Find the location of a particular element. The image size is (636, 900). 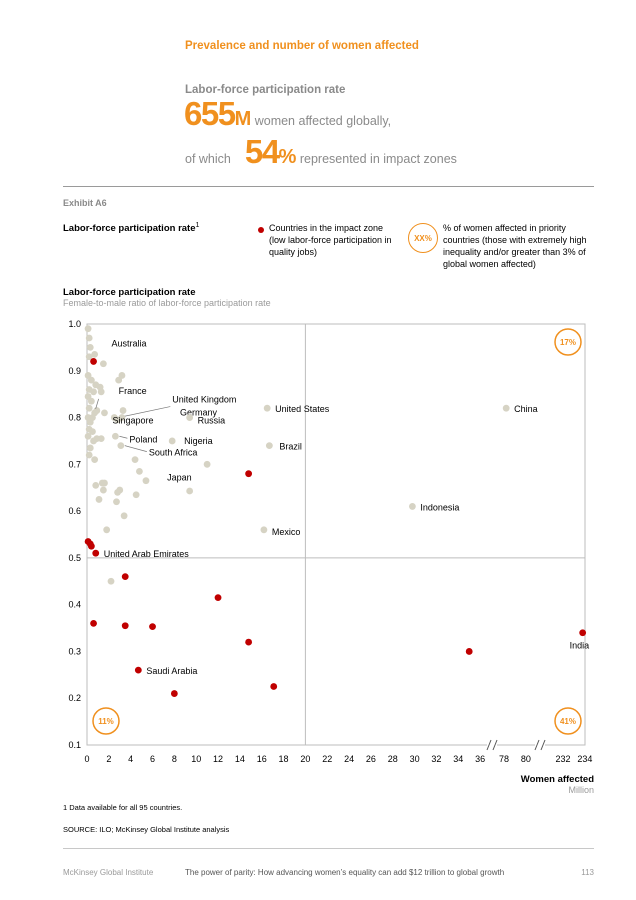

country-label: United Arab Emirates is located at coordinates (147, 554).